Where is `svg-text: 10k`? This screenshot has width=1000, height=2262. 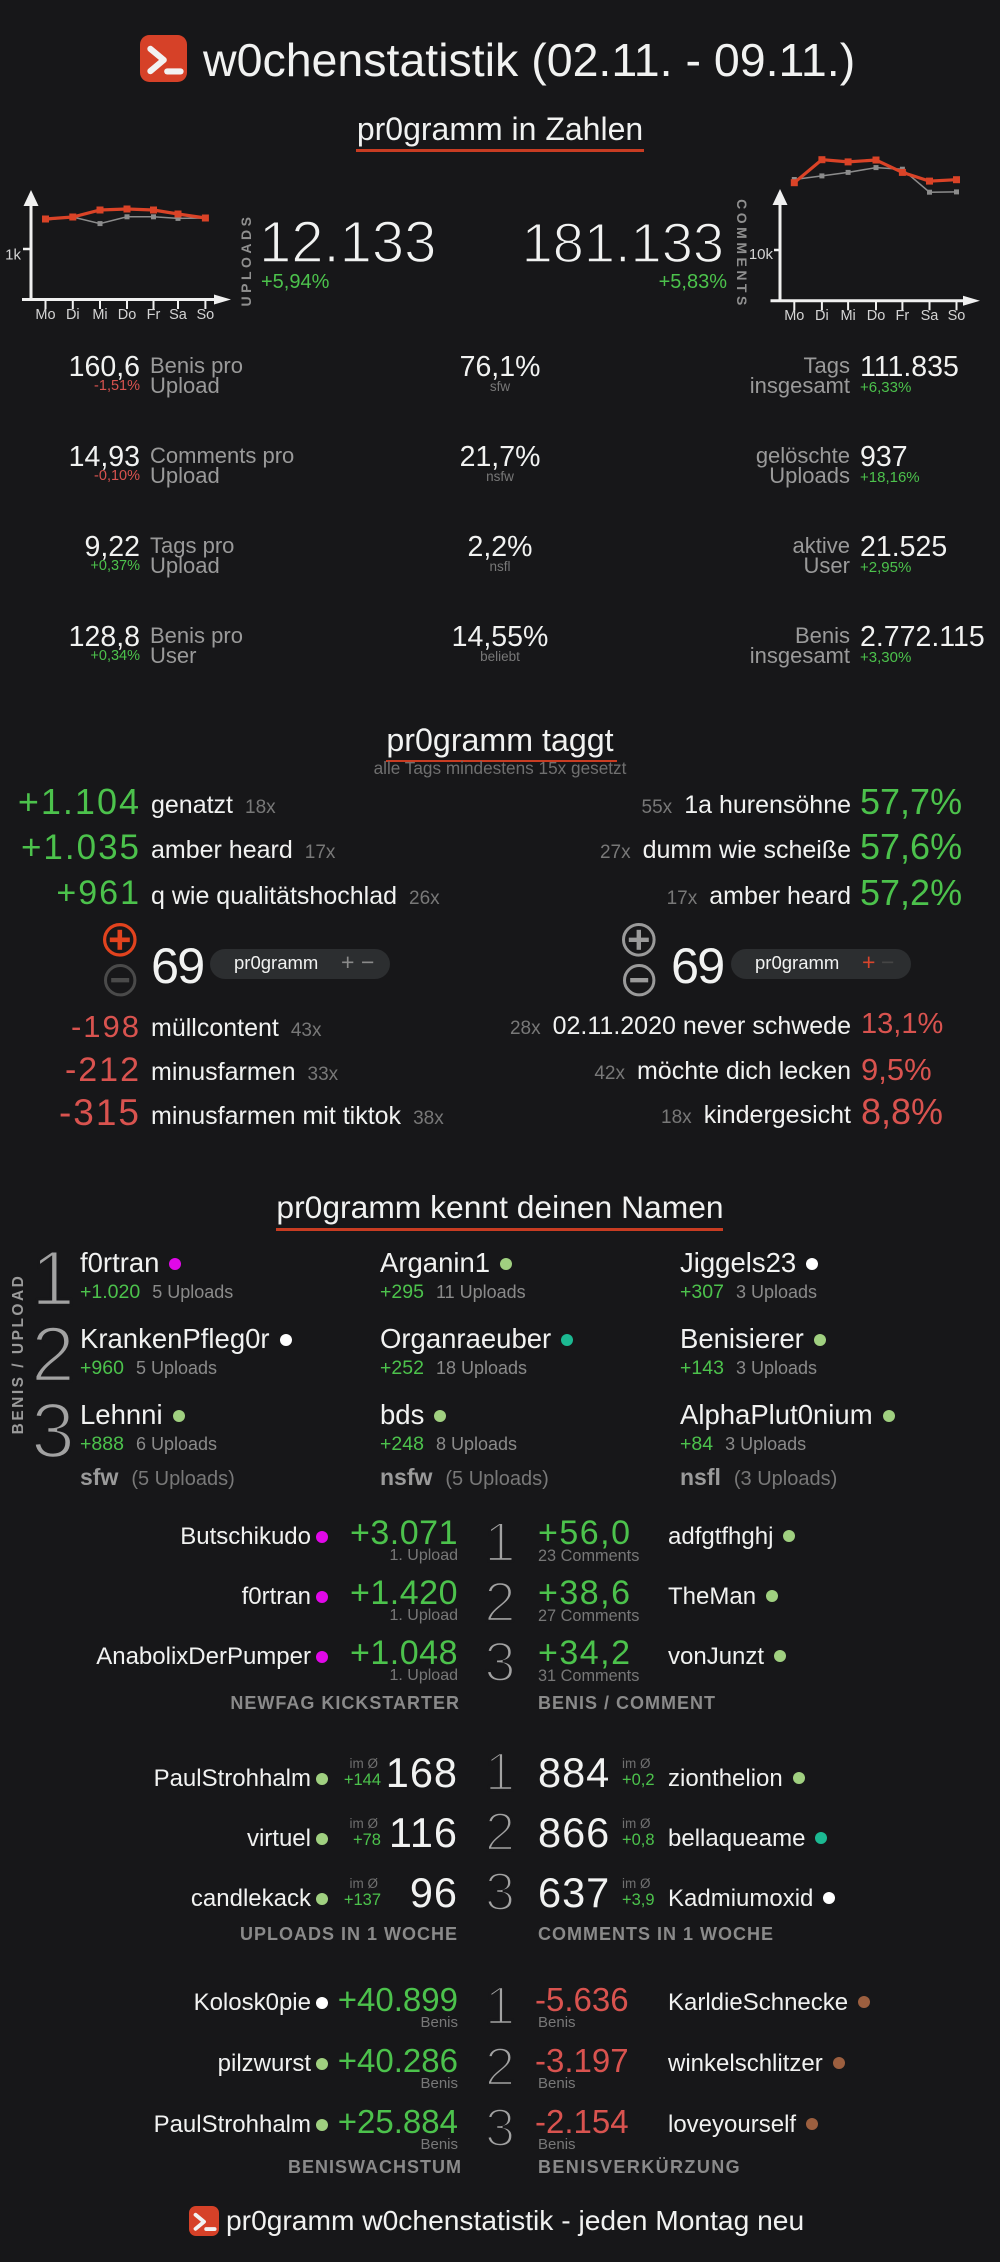 svg-text: 10k is located at coordinates (761, 254).